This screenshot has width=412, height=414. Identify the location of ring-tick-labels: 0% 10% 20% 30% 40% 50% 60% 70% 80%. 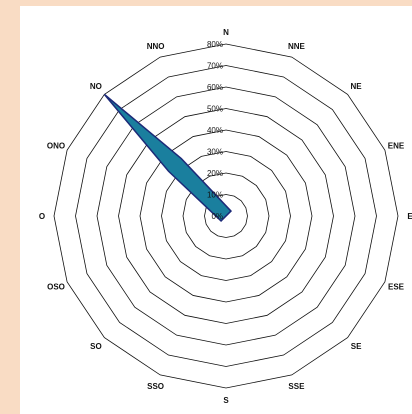
(215, 130).